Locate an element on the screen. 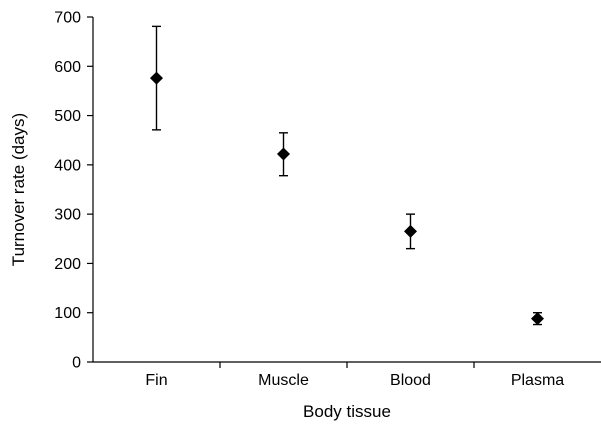  y-tick-label: 600 is located at coordinates (67, 67).